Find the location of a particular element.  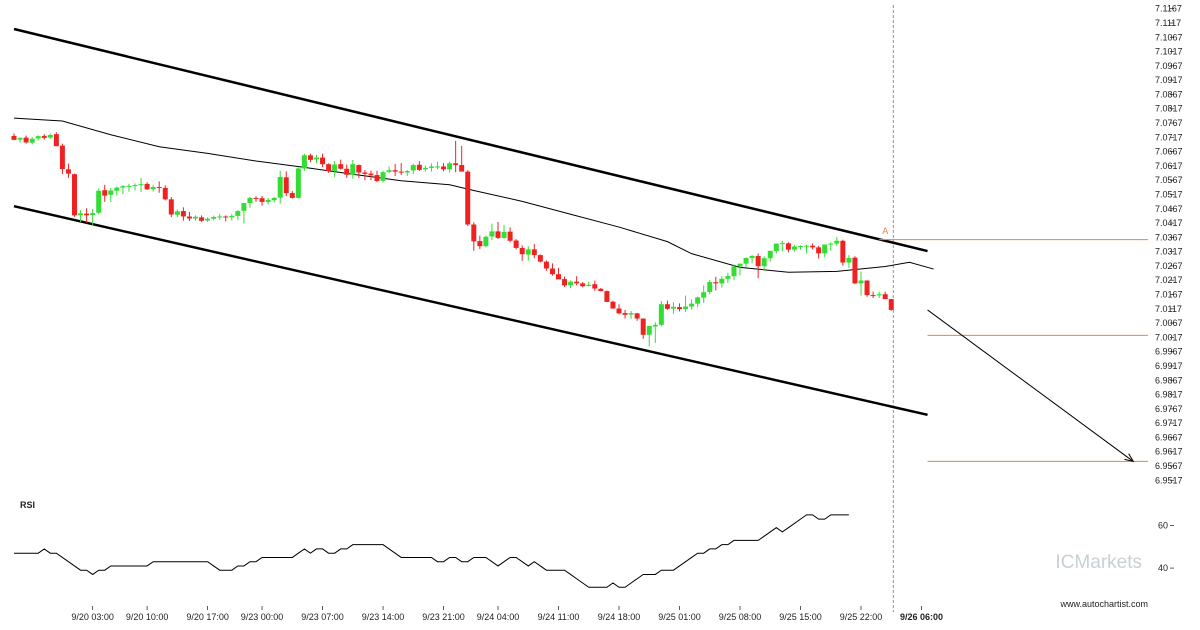

y-tick-label: 7.0267 is located at coordinates (1169, 266).